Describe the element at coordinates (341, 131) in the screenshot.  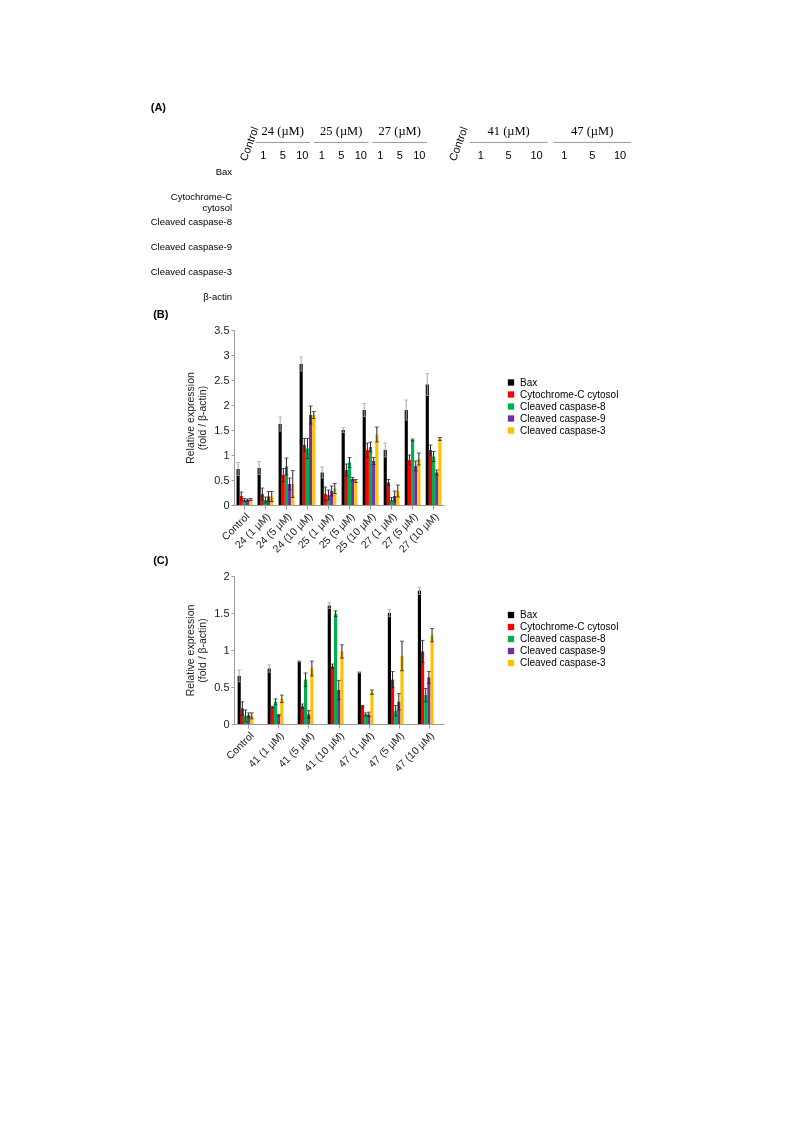
I see `text: 25 (µM)` at that location.